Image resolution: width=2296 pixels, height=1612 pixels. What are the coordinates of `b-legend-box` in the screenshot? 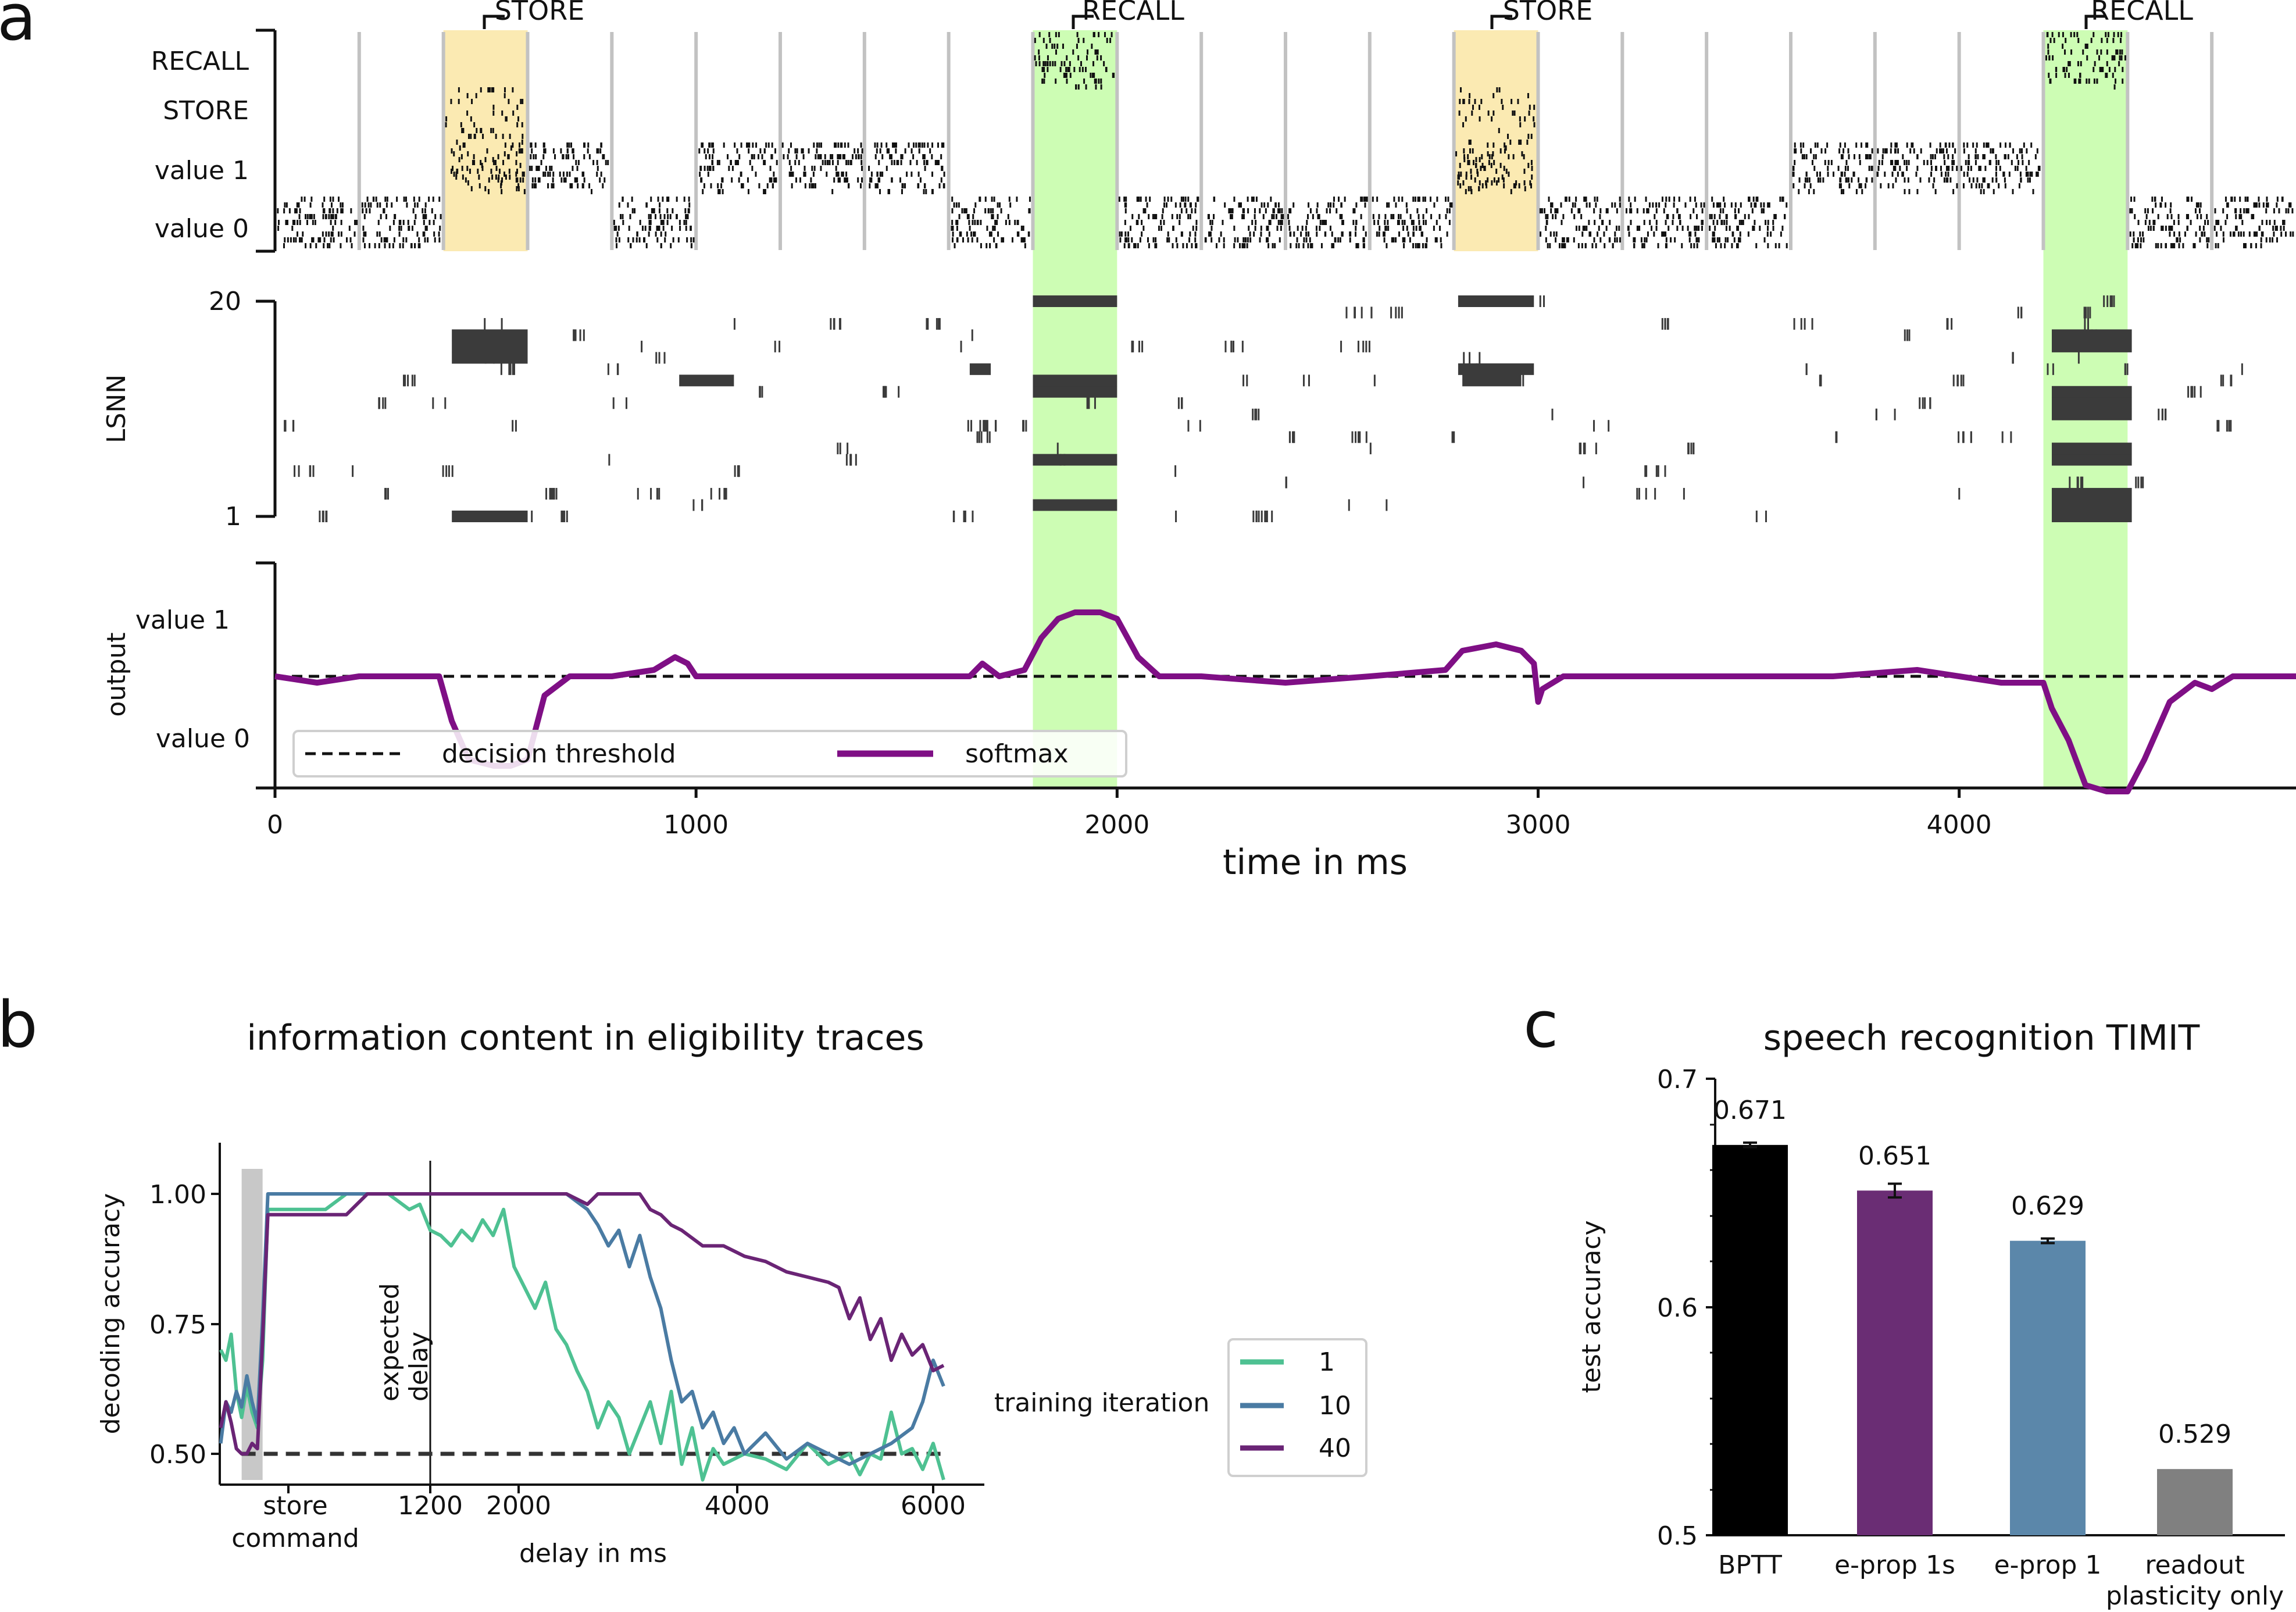 It's located at (1297, 1407).